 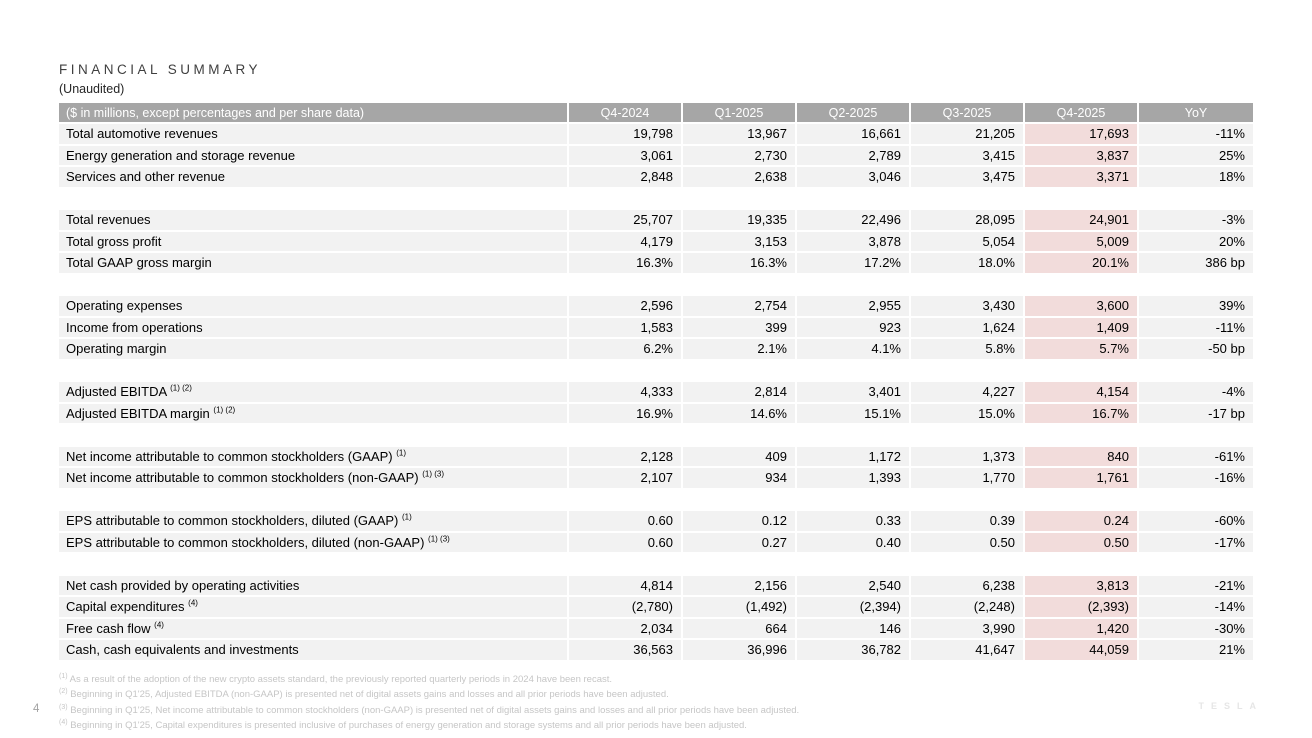 What do you see at coordinates (1082, 264) in the screenshot?
I see `cell-value: 20.1%` at bounding box center [1082, 264].